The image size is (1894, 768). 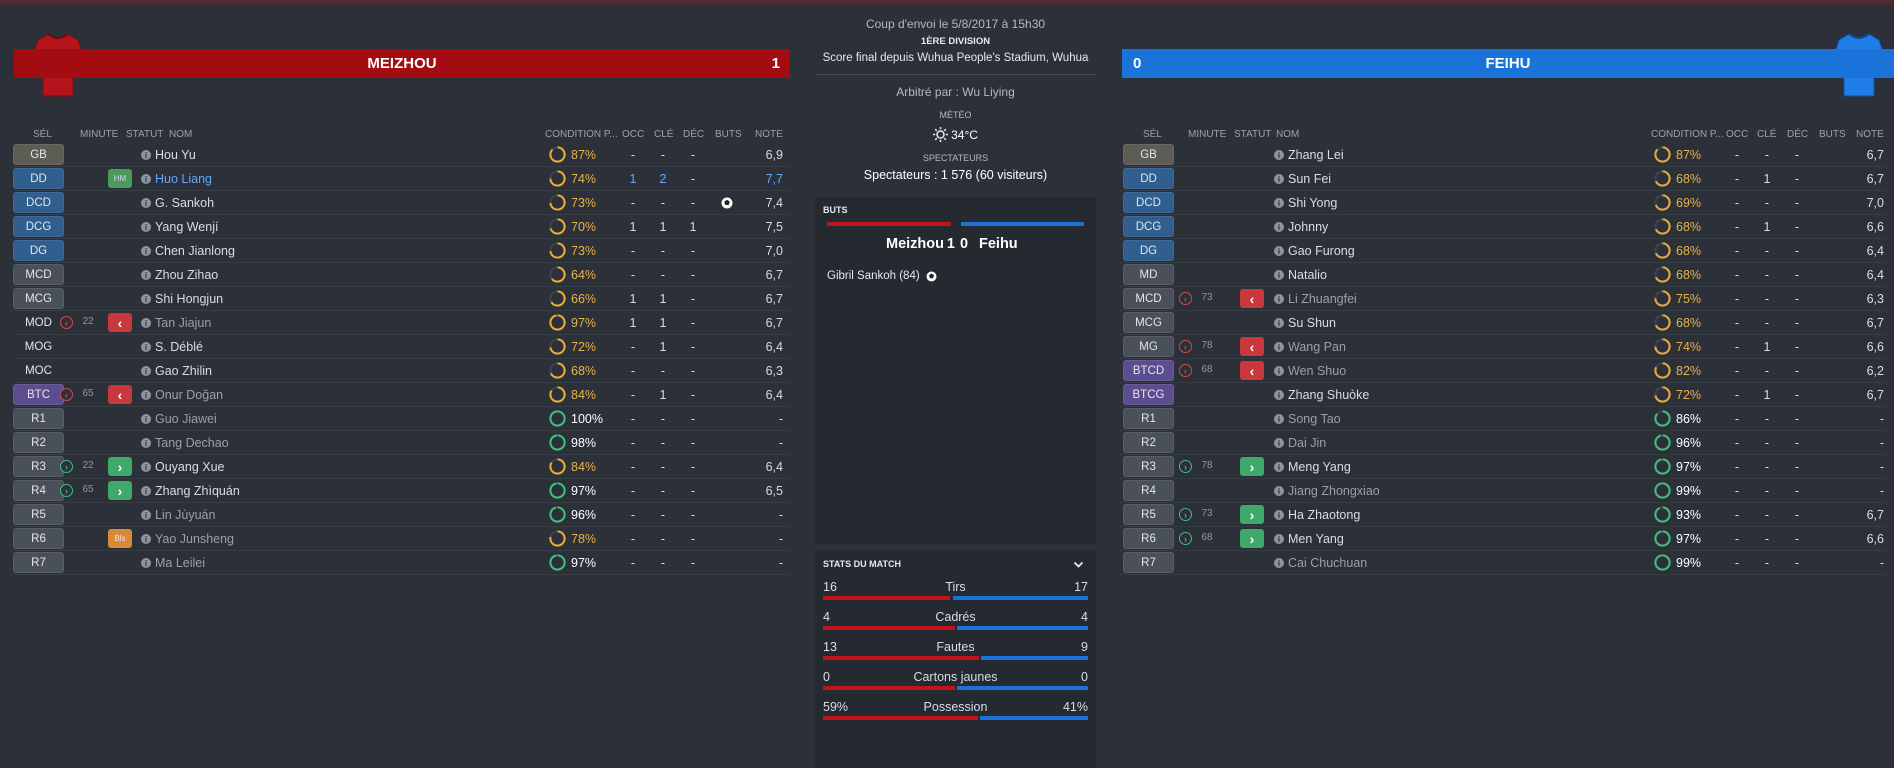 What do you see at coordinates (1314, 419) in the screenshot?
I see `player-name: Song Tao` at bounding box center [1314, 419].